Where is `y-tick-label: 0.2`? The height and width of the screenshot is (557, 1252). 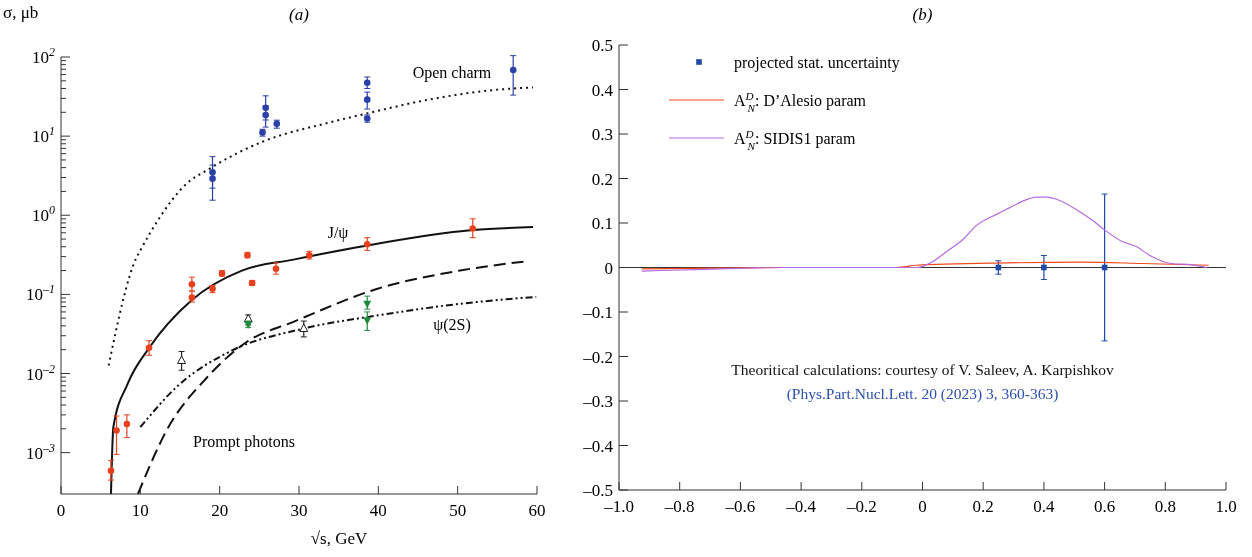
y-tick-label: 0.2 is located at coordinates (602, 179).